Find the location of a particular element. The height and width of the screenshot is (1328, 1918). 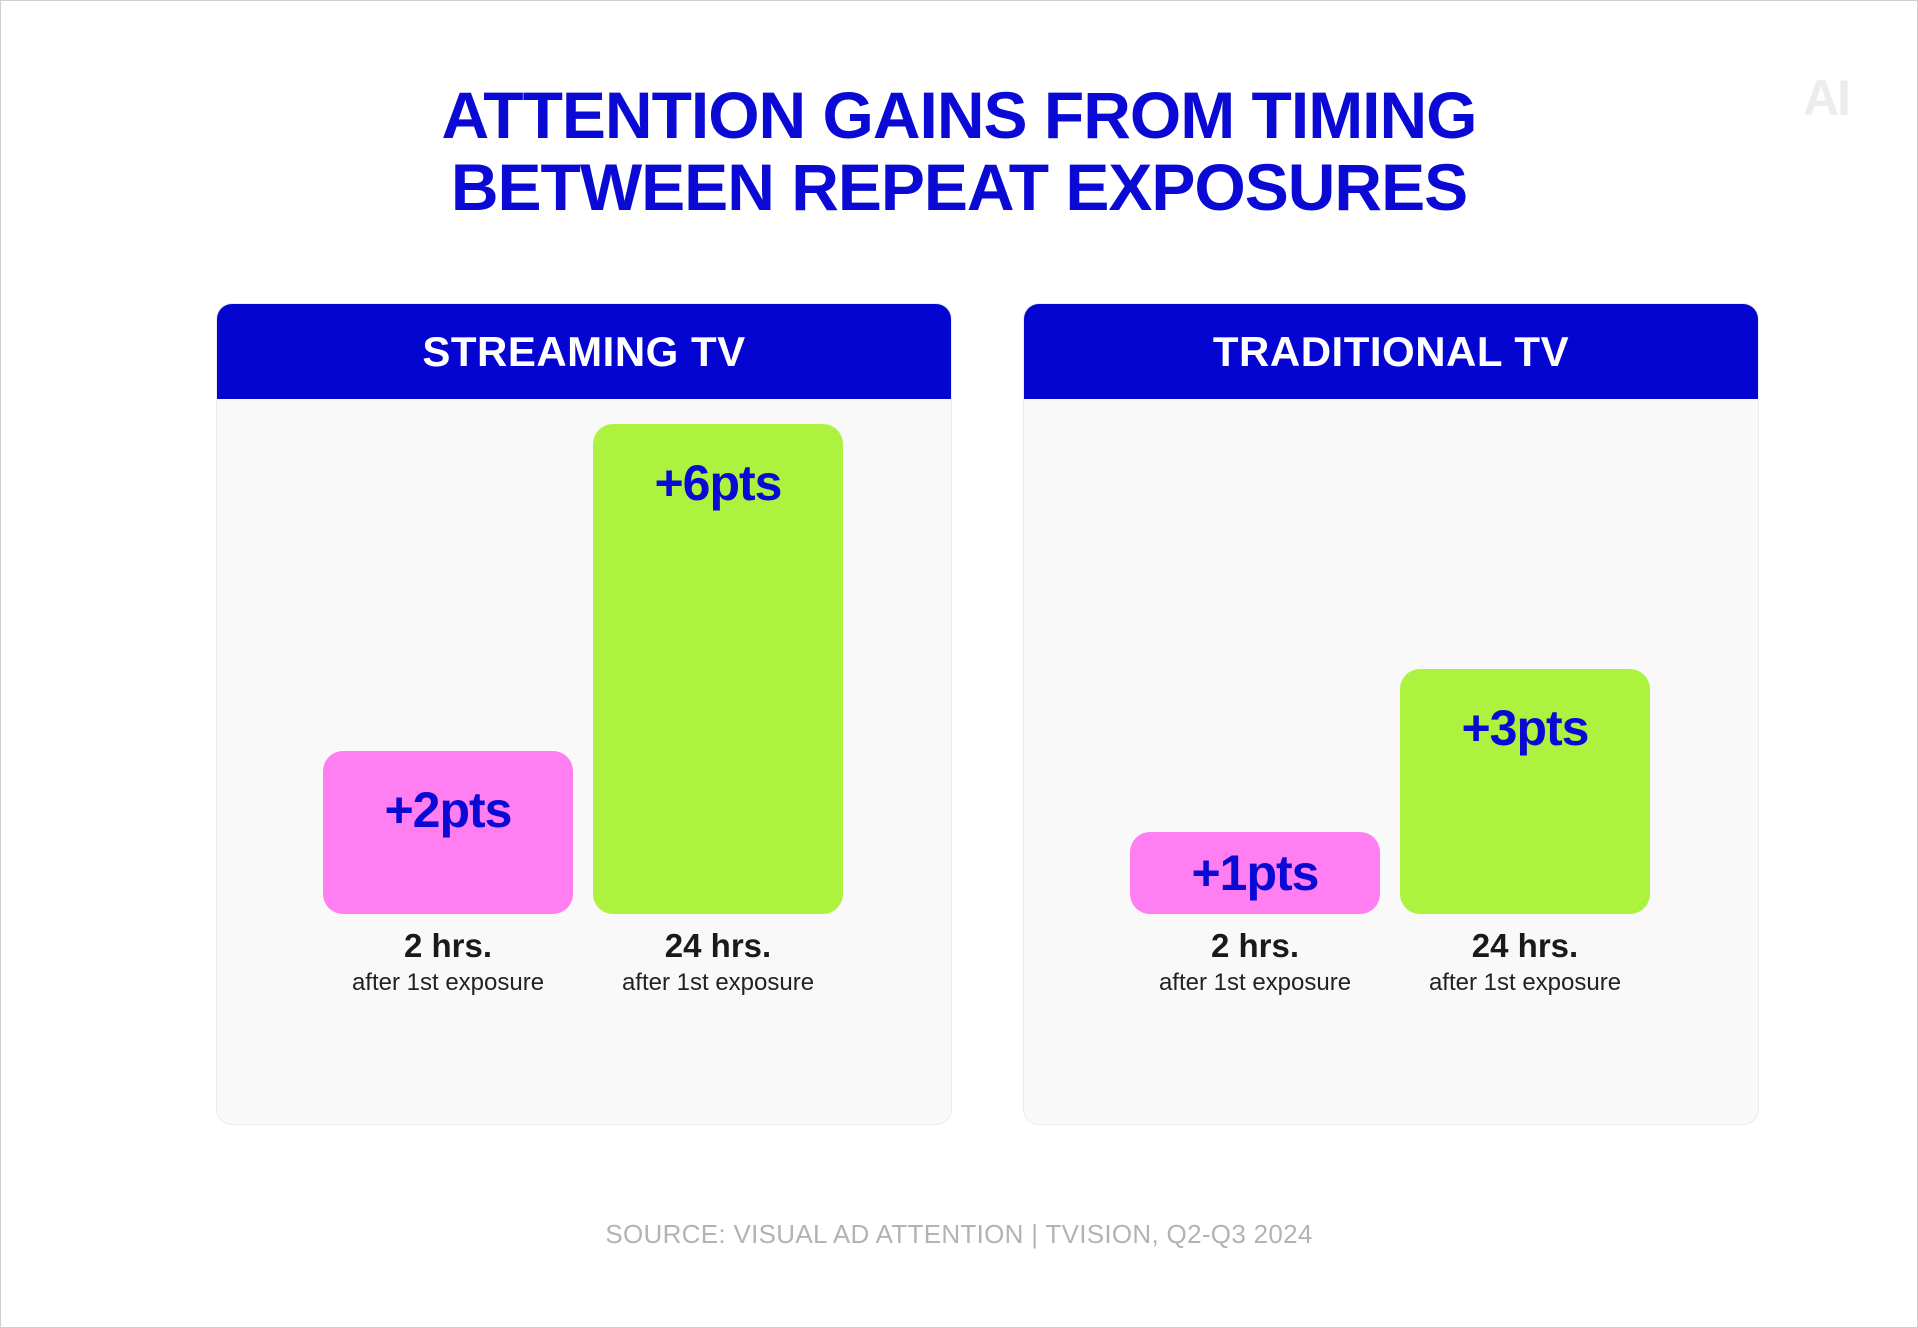

title-line-2: BETWEEN REPEAT EXPOSURES is located at coordinates (959, 187).